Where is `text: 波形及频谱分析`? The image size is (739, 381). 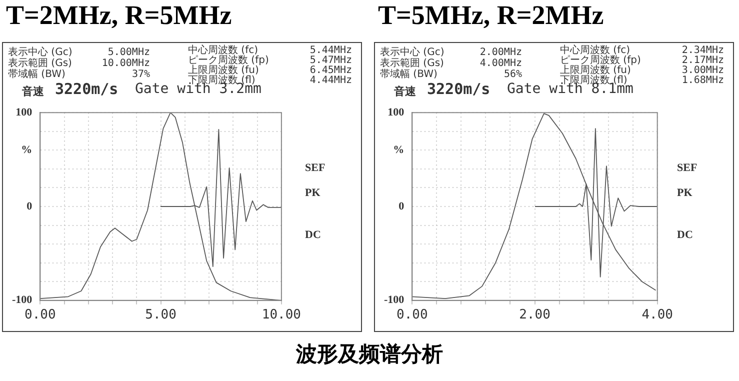 text: 波形及频谱分析 is located at coordinates (369, 354).